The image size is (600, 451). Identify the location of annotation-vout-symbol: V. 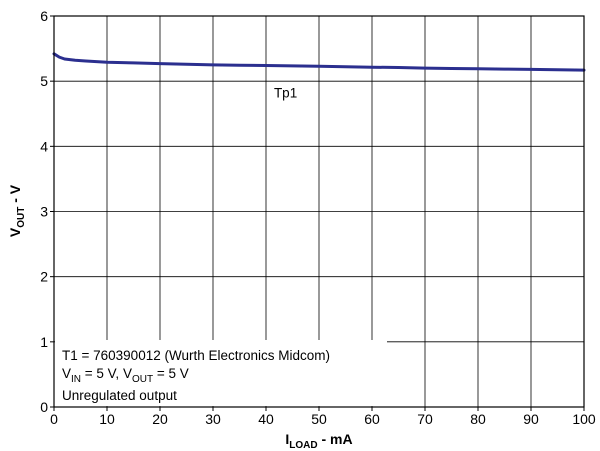
(127, 373).